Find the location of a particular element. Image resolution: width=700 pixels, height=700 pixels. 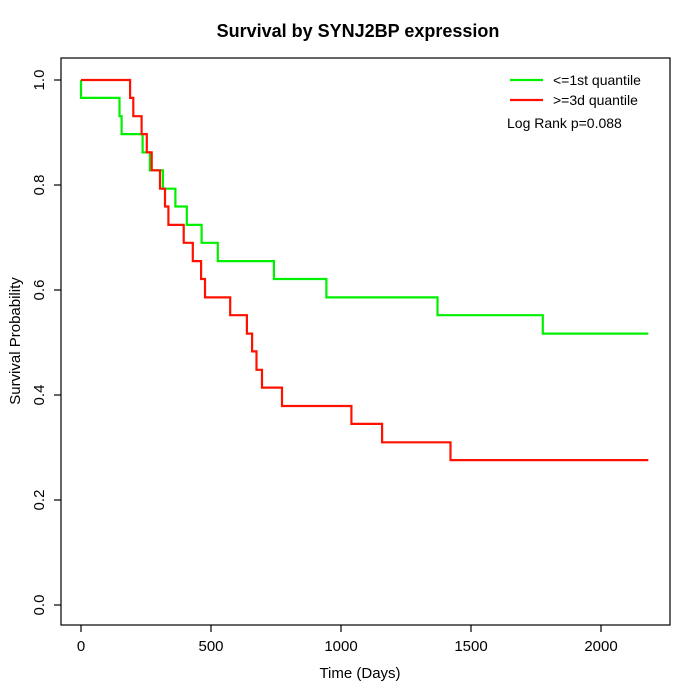

y-tick-label: 0.0 is located at coordinates (39, 605).